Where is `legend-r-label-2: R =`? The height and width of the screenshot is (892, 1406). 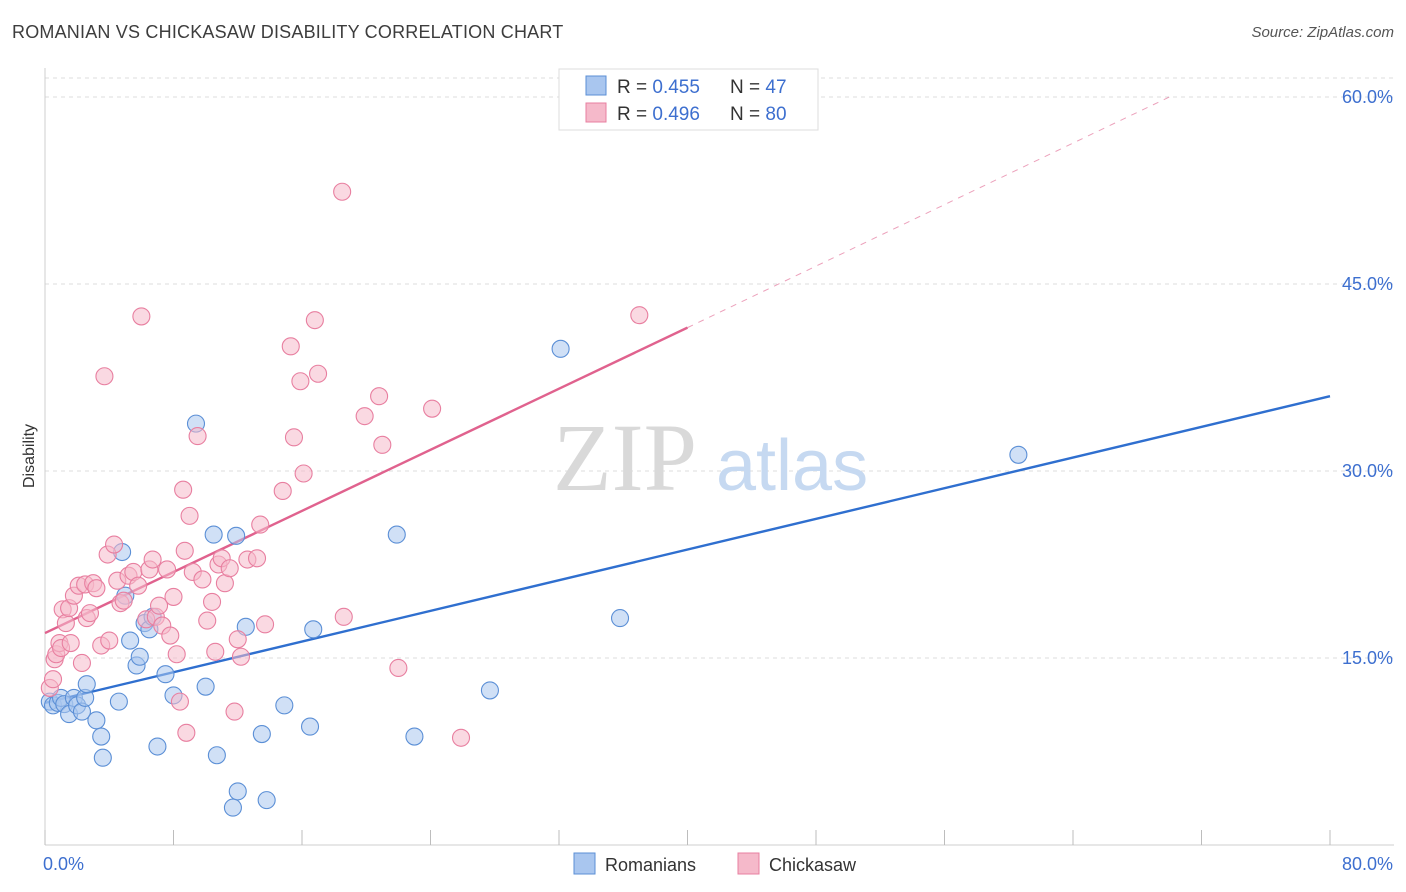
legend-r-label-2: R = is located at coordinates (634, 114).